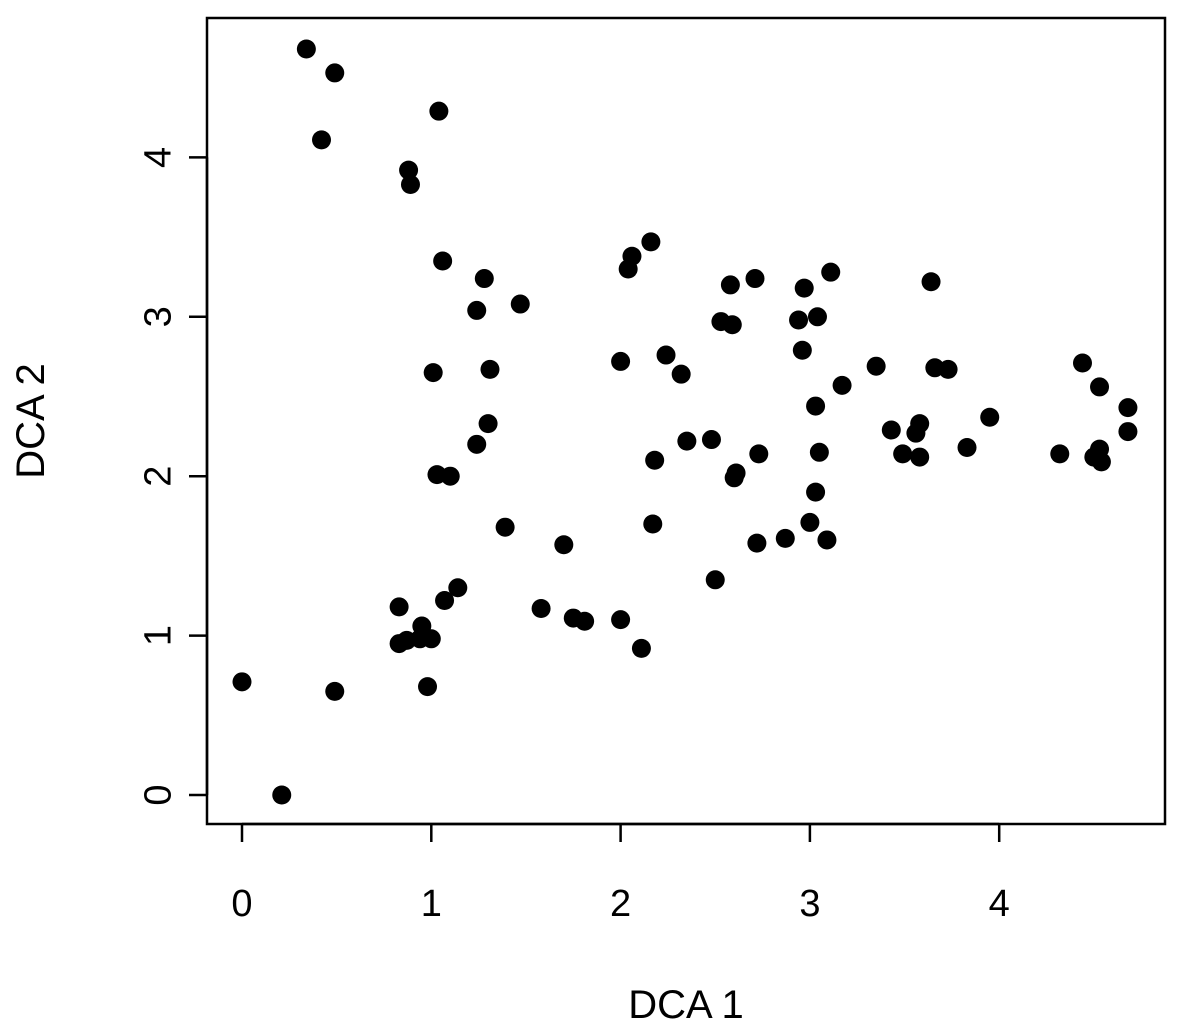 This screenshot has width=1184, height=1030. Describe the element at coordinates (999, 904) in the screenshot. I see `x-tick-label: 4` at that location.